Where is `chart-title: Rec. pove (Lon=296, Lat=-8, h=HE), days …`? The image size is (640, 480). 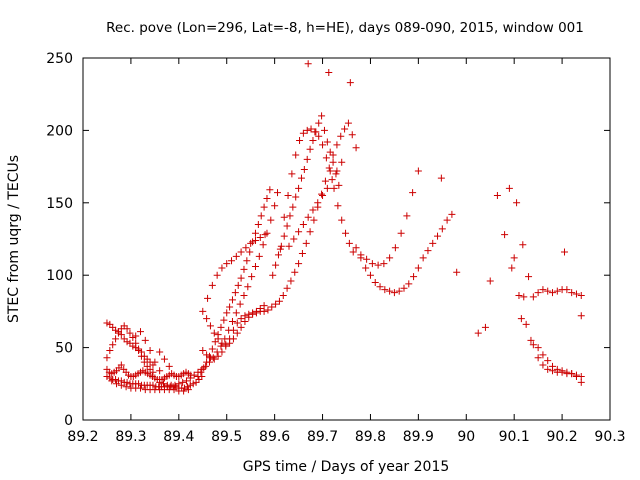 chart-title: Rec. pove (Lon=296, Lat=-8, h=HE), days … is located at coordinates (345, 28).